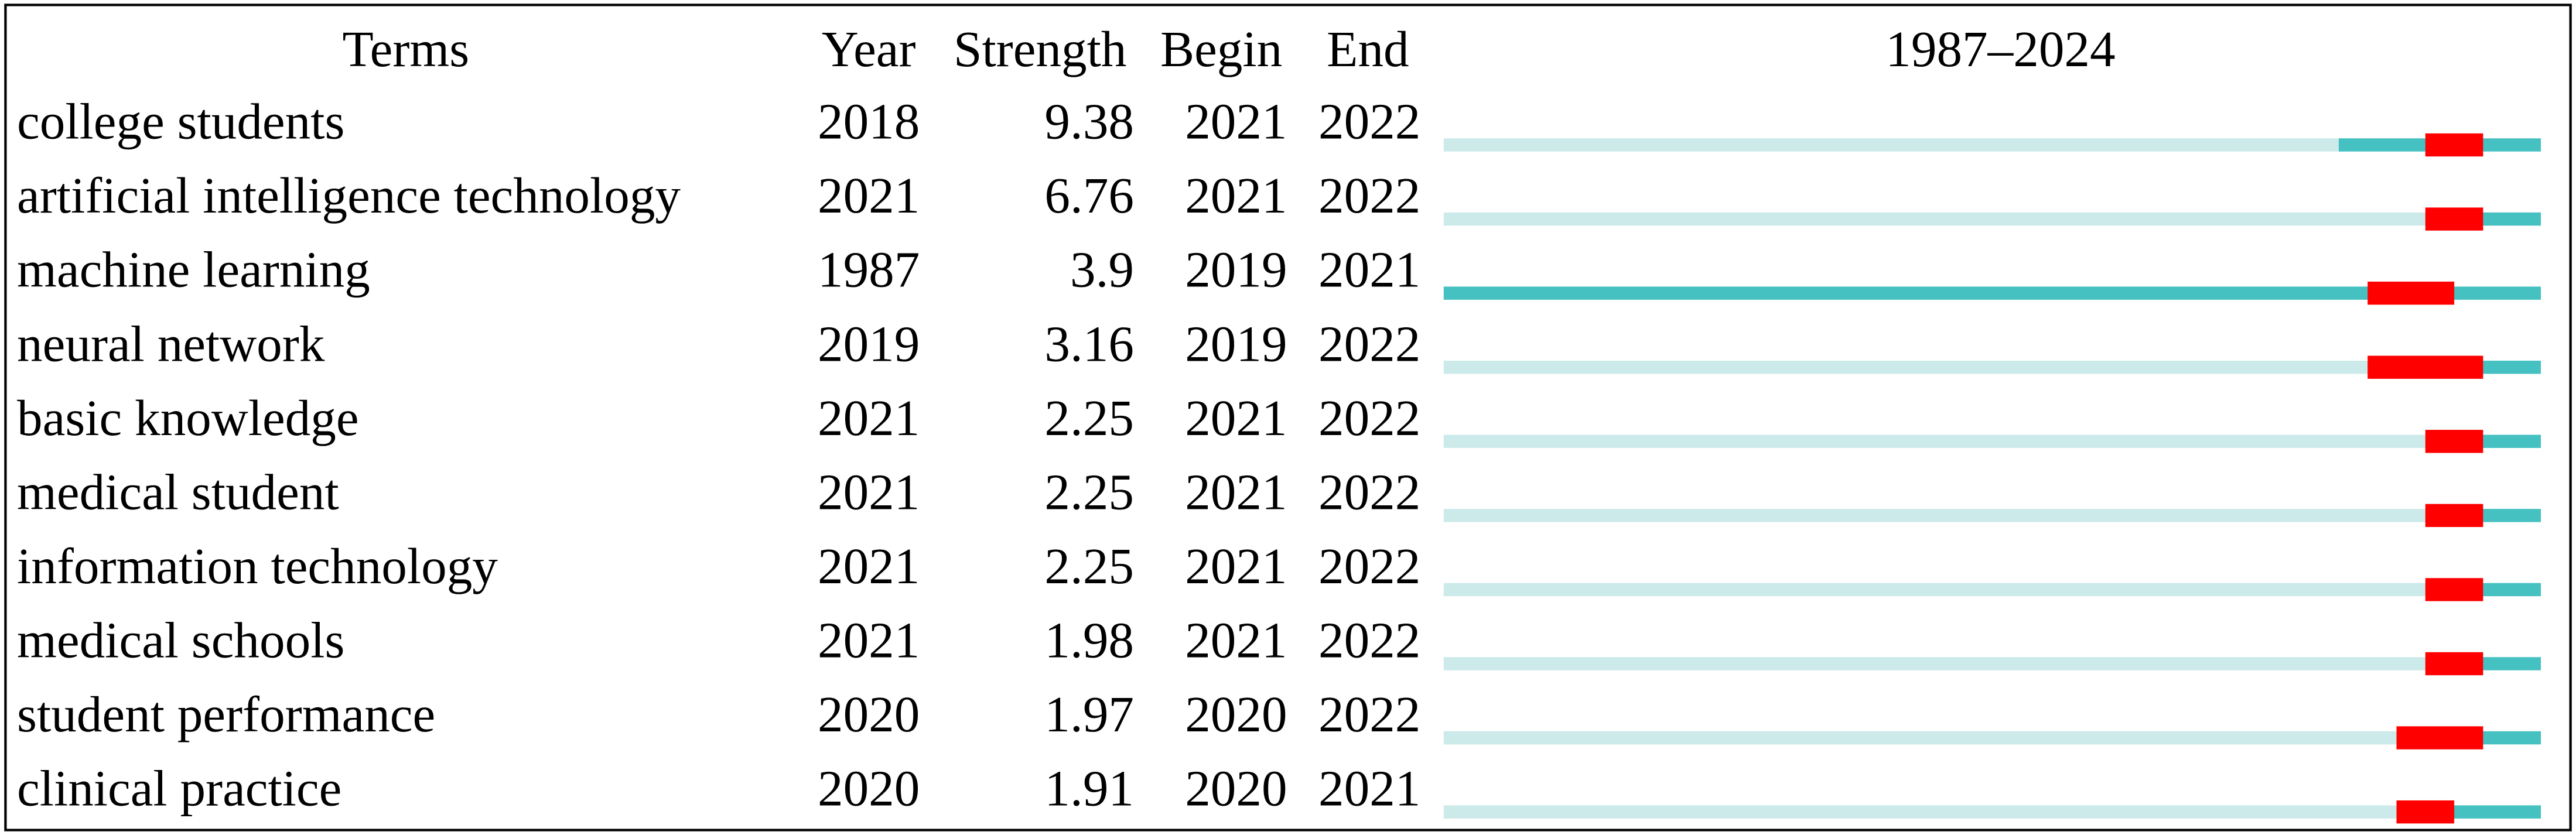 The image size is (2576, 835). Describe the element at coordinates (349, 195) in the screenshot. I see `term: artificial intelligence technology` at that location.